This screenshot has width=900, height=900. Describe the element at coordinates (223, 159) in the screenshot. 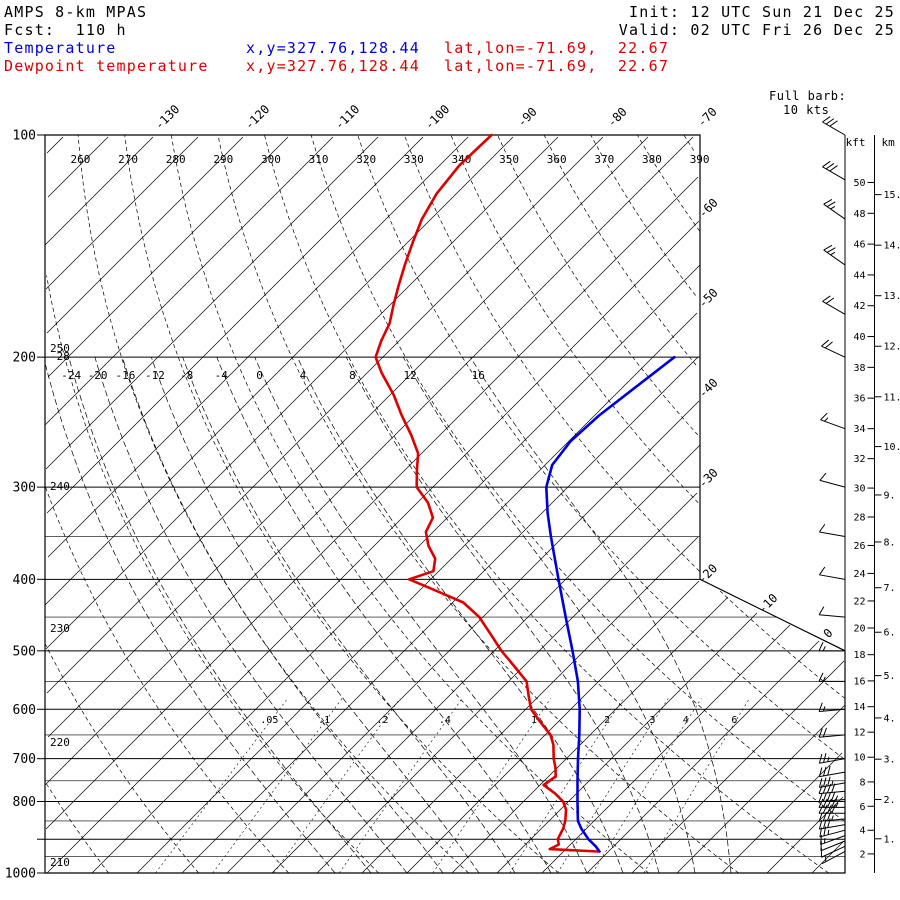

I see `dry-adiabat-label: 290` at that location.